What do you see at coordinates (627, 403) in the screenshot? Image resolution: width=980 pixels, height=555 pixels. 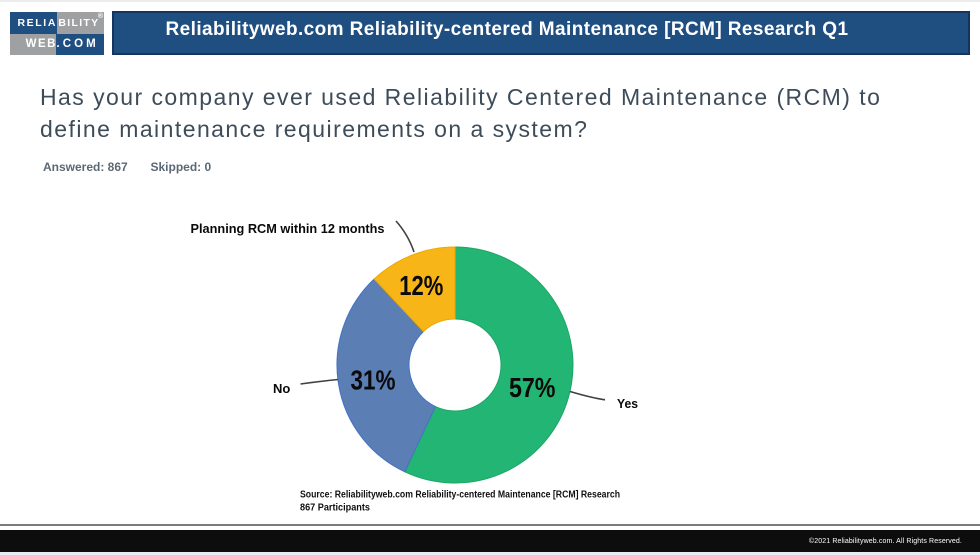 I see `svg-text: Yes` at bounding box center [627, 403].